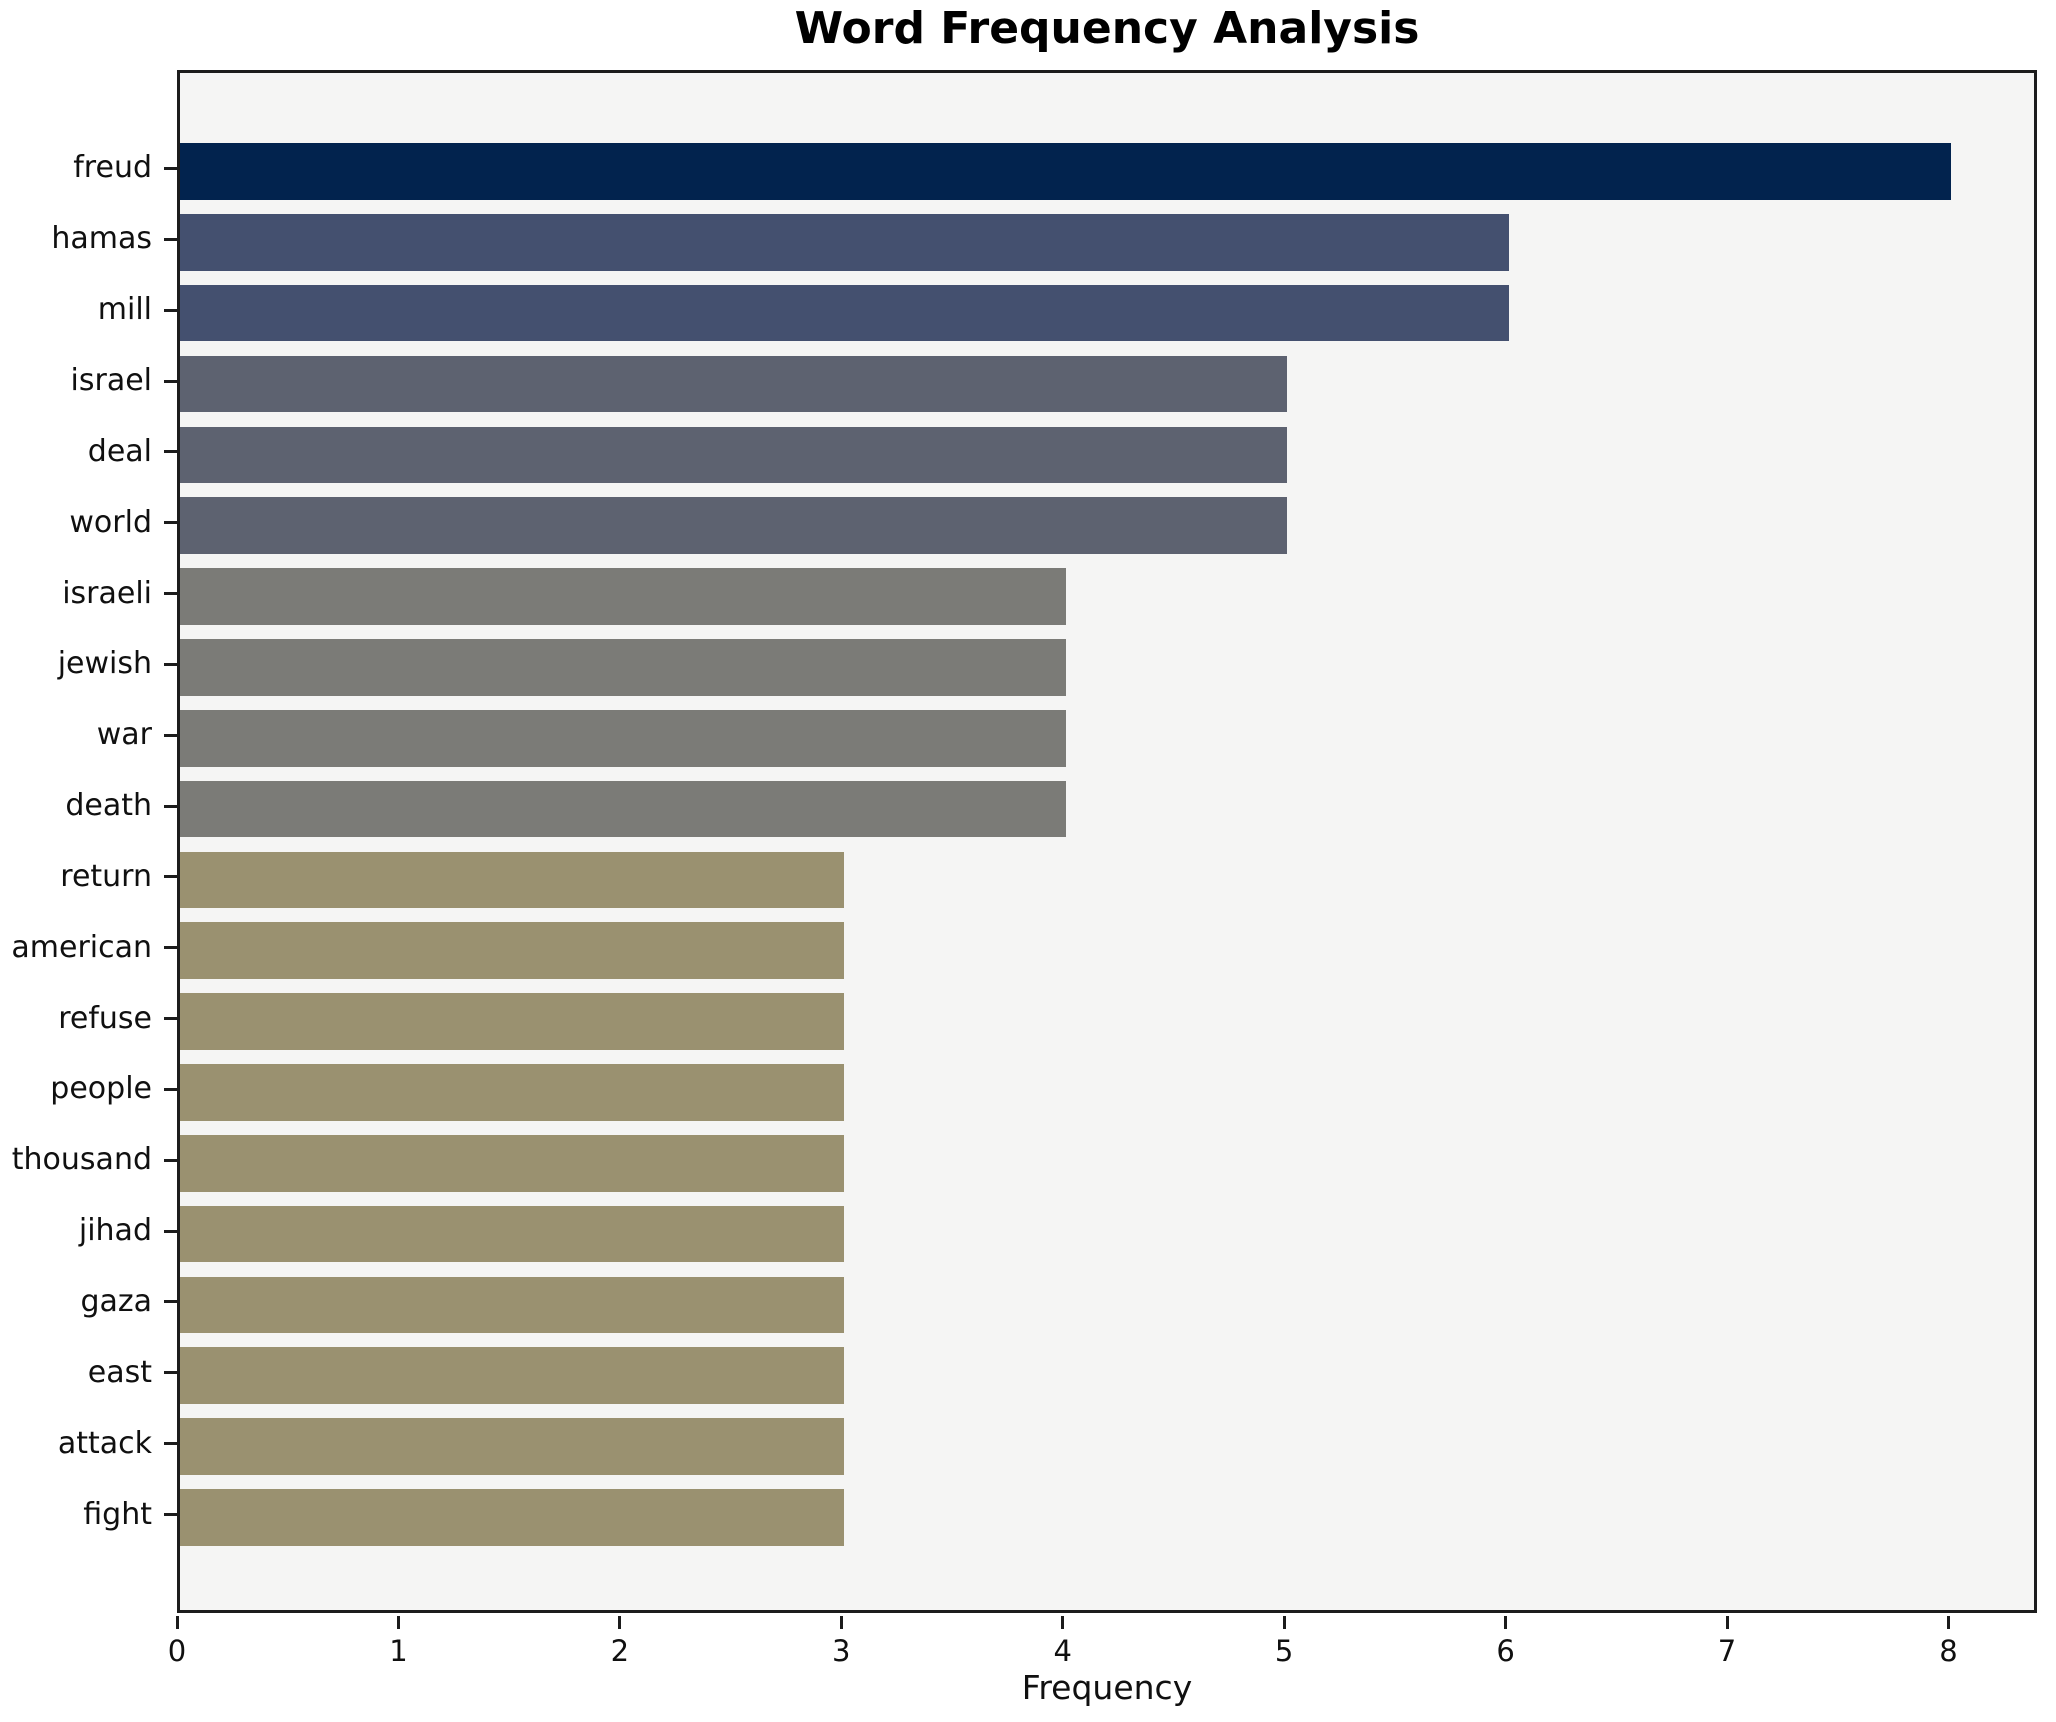 This screenshot has width=2056, height=1722. What do you see at coordinates (170, 594) in the screenshot?
I see `y-tick-mark-israeli` at bounding box center [170, 594].